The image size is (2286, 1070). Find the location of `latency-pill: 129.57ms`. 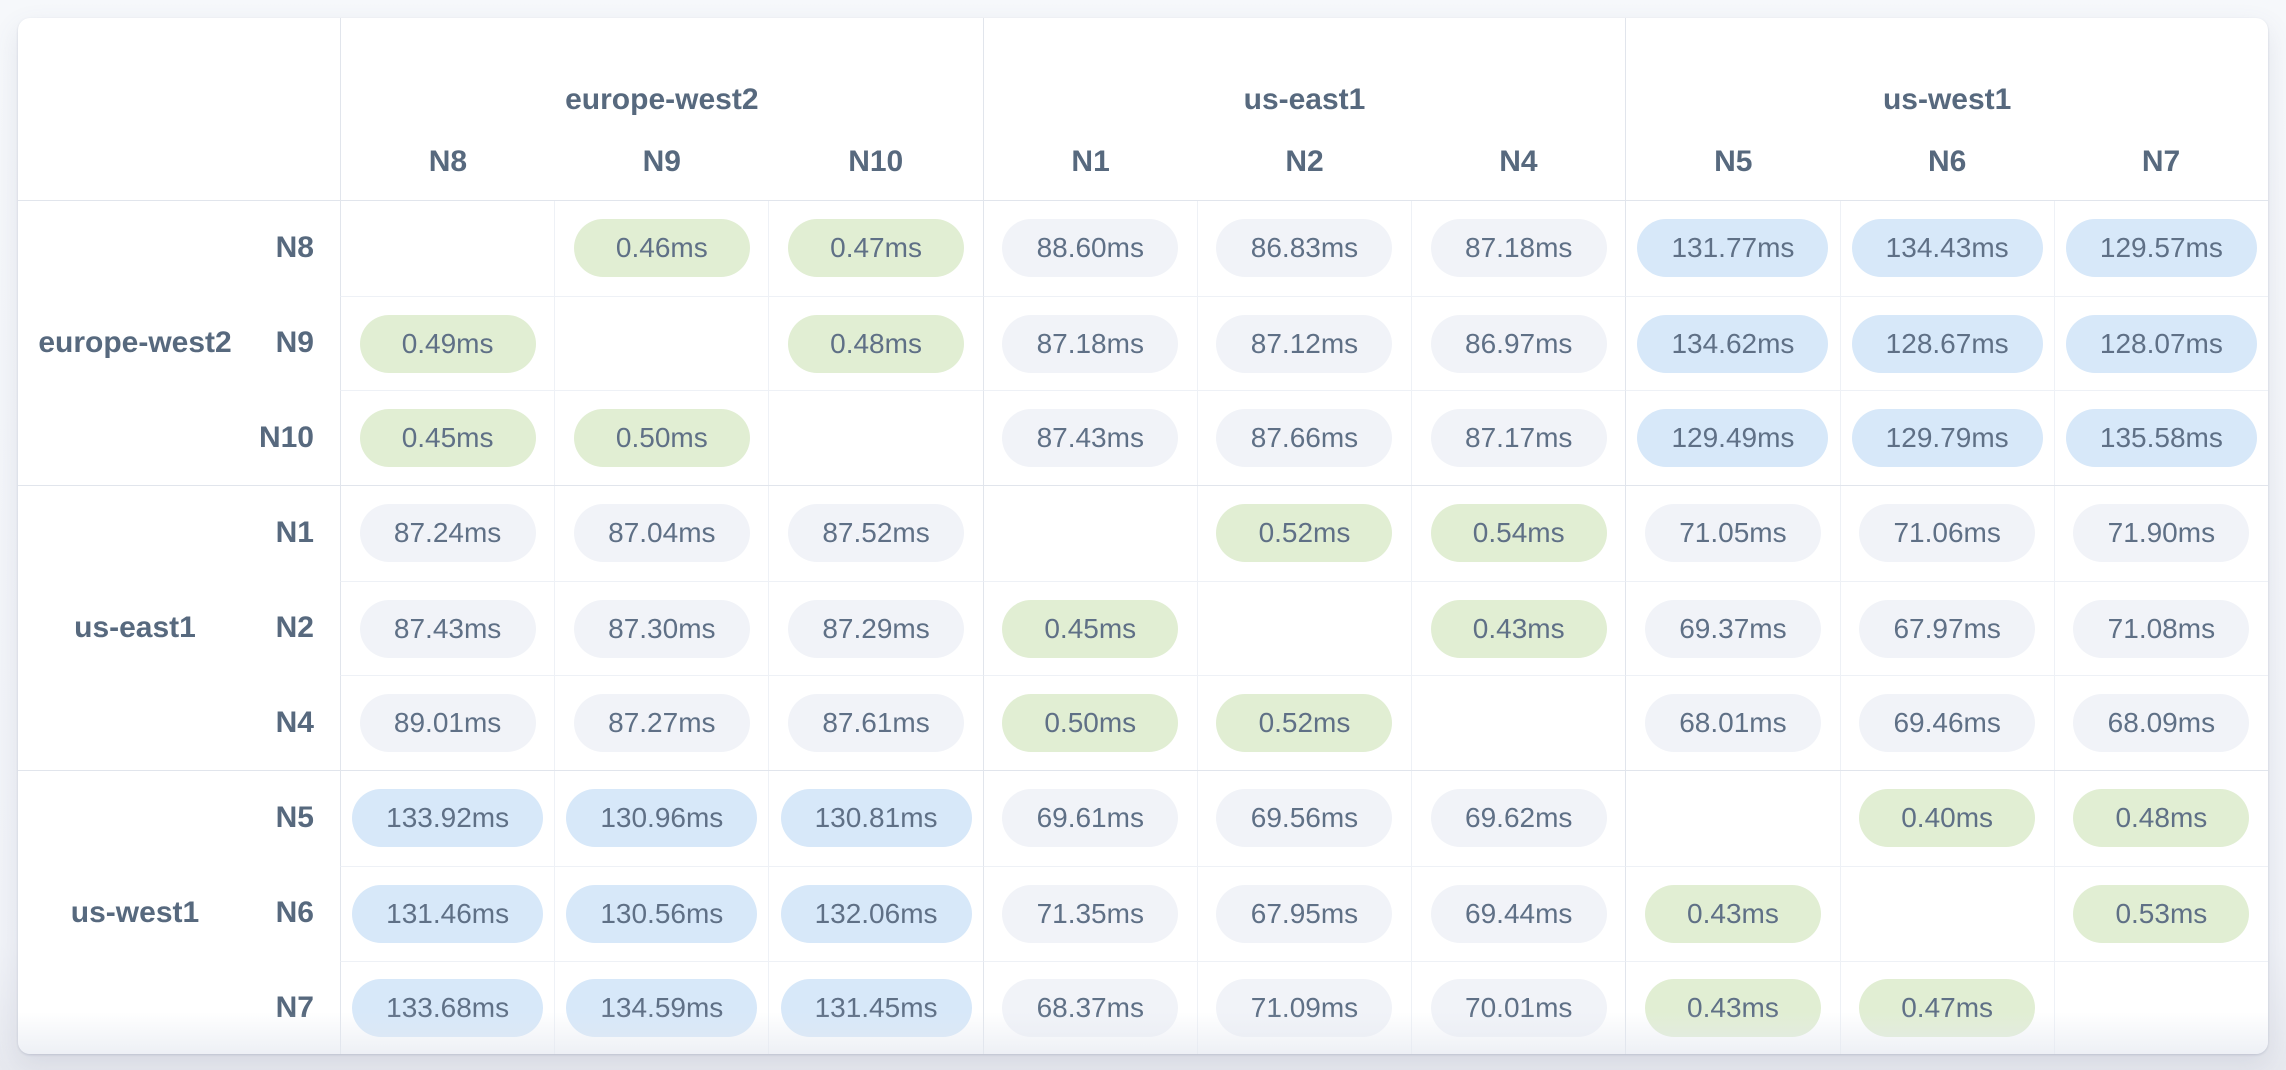

latency-pill: 129.57ms is located at coordinates (2161, 248).